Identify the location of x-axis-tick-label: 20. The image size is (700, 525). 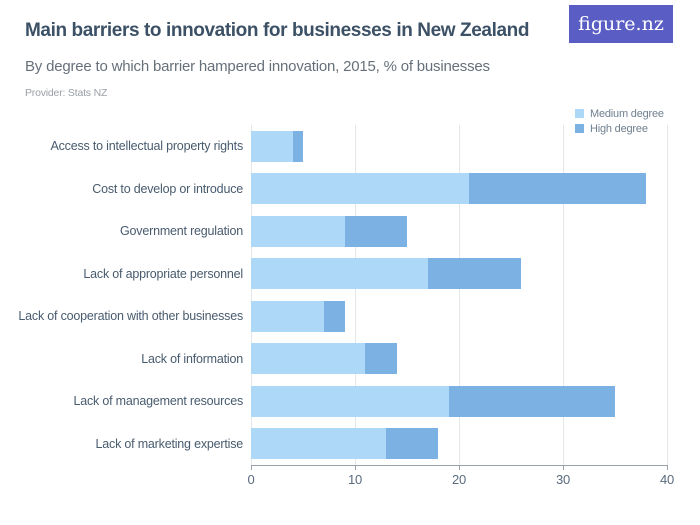
(459, 479).